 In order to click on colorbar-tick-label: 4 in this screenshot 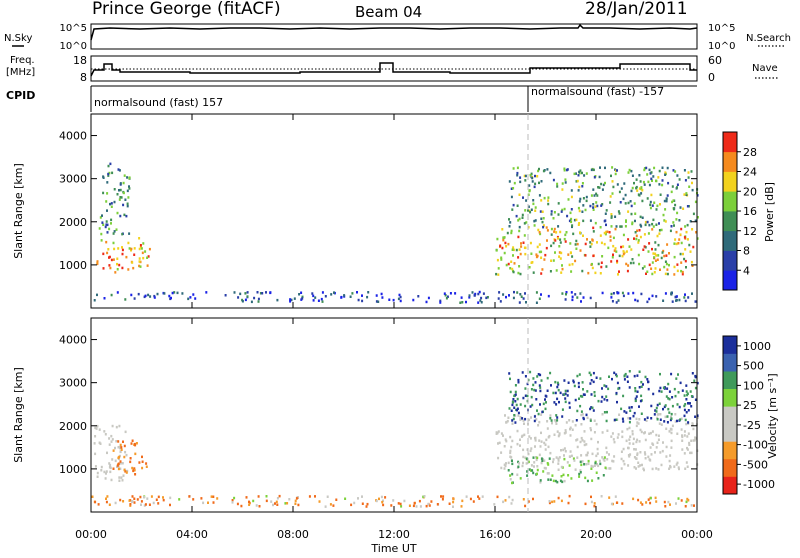, I will do `click(746, 270)`.